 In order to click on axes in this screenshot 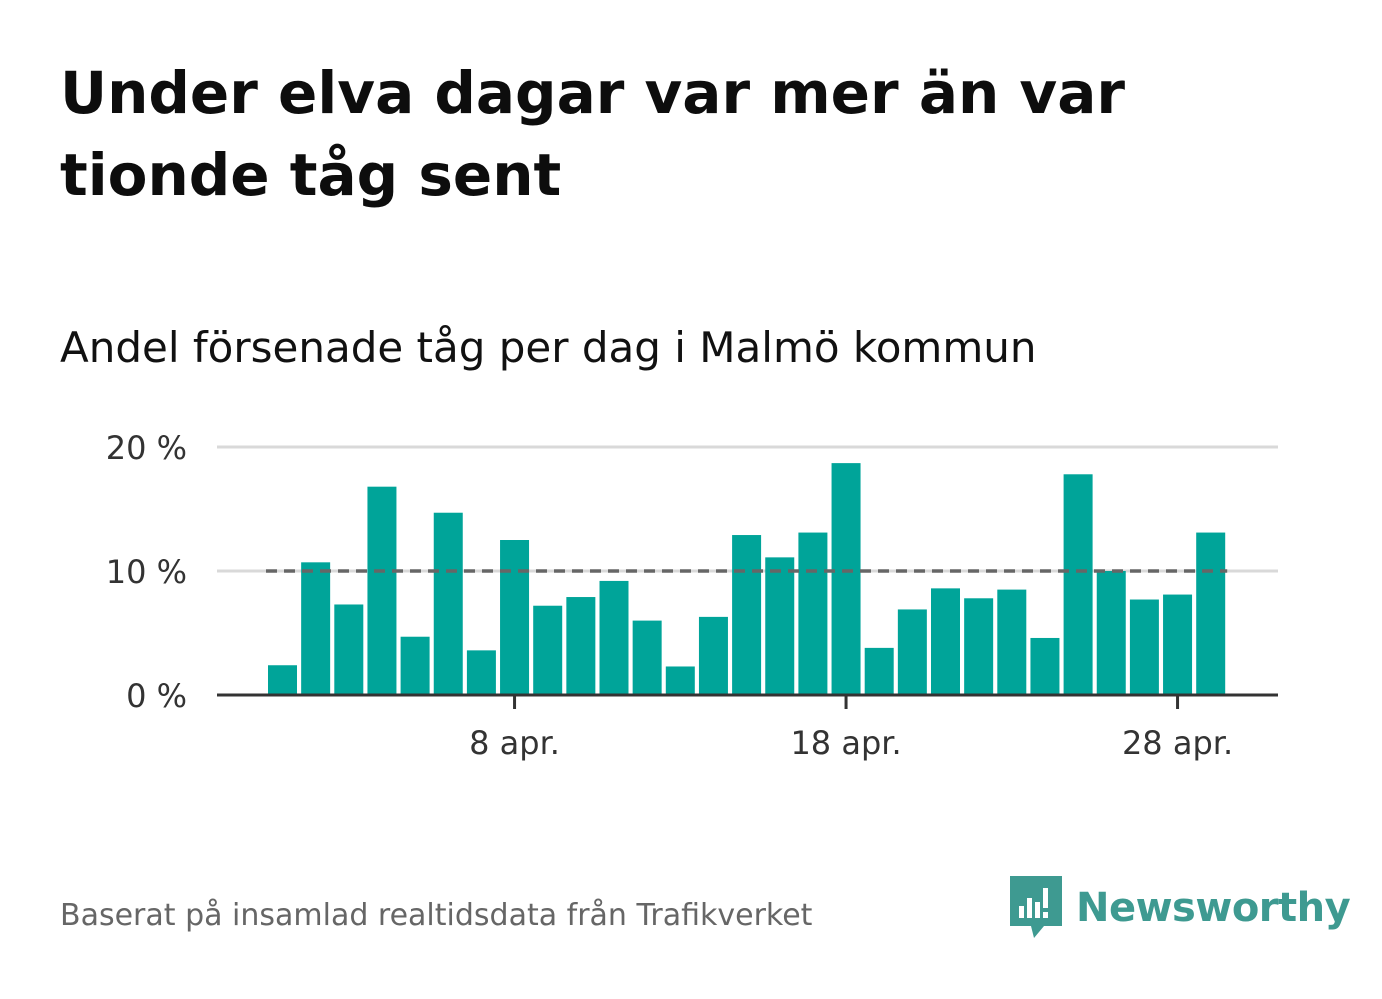, I will do `click(747, 701)`.